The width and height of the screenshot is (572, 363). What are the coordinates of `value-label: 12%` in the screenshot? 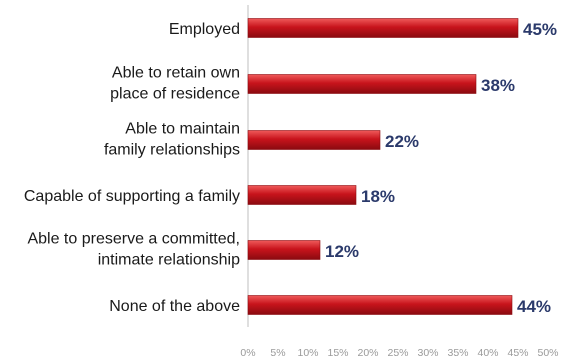 It's located at (342, 251).